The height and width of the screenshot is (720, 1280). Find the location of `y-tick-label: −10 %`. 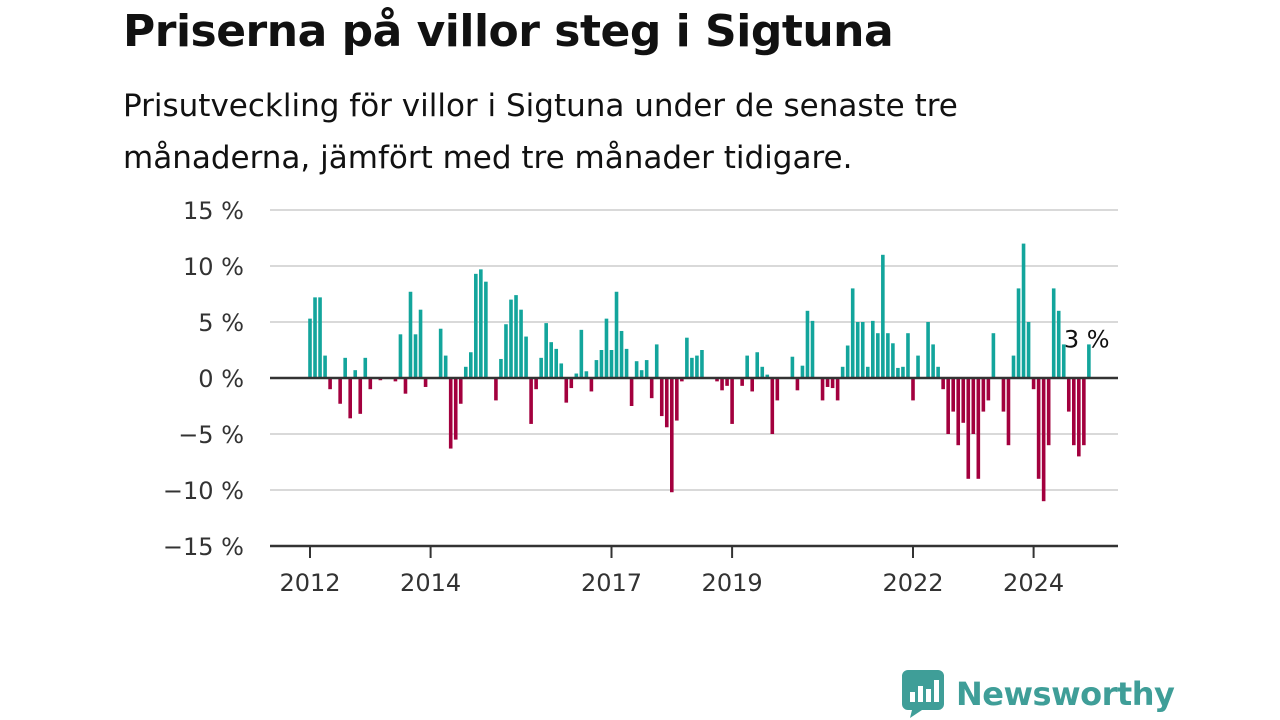

y-tick-label: −10 % is located at coordinates (203, 491).